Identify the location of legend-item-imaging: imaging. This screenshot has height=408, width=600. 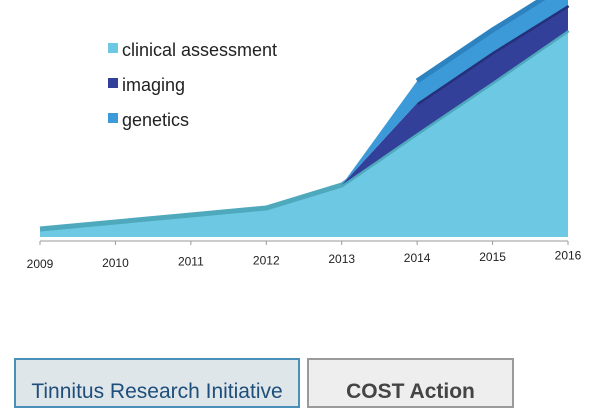
(192, 85).